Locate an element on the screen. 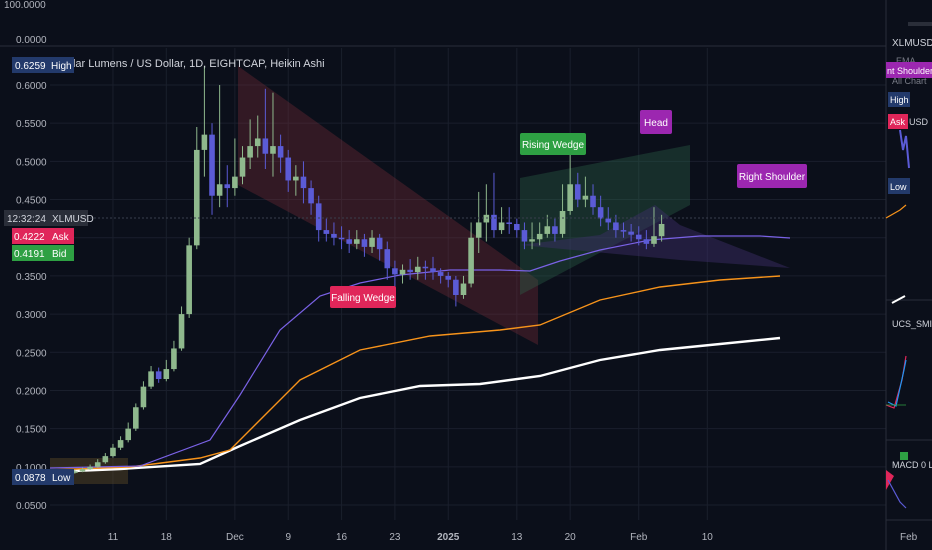 This screenshot has width=932, height=550. head-label: Head is located at coordinates (656, 123).